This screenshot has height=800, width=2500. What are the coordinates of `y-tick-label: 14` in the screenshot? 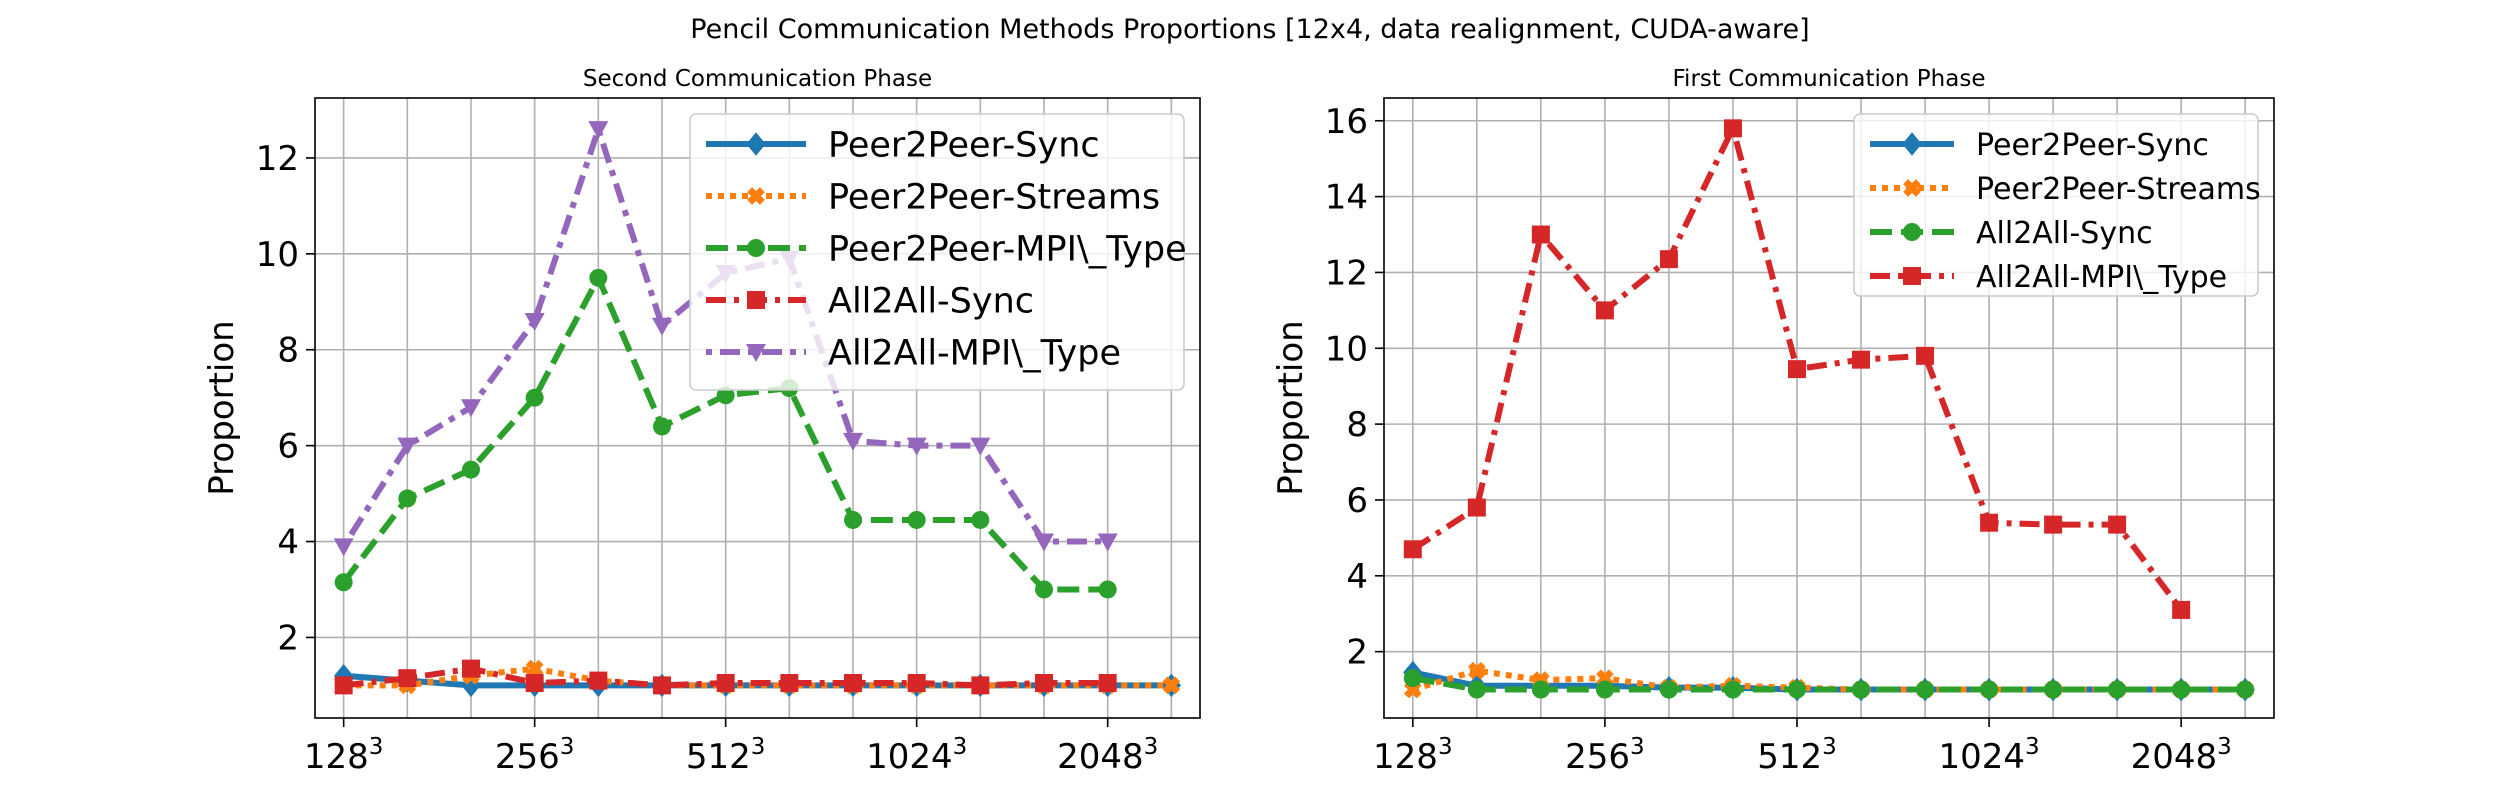 It's located at (1346, 198).